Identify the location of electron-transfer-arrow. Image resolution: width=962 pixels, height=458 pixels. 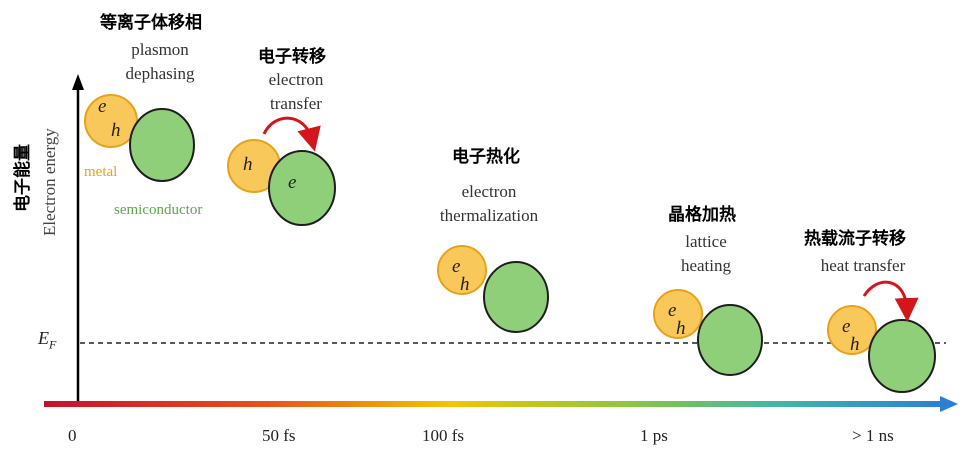
(291, 134).